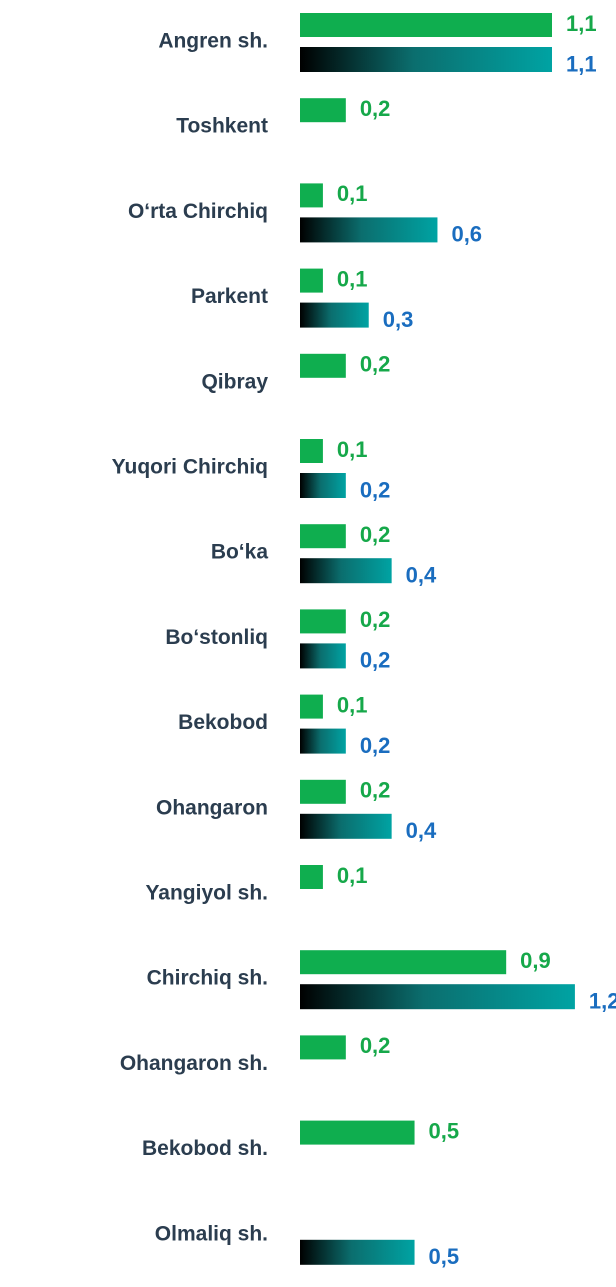 This screenshot has width=616, height=1287. I want to click on category-label: Toshkent, so click(222, 126).